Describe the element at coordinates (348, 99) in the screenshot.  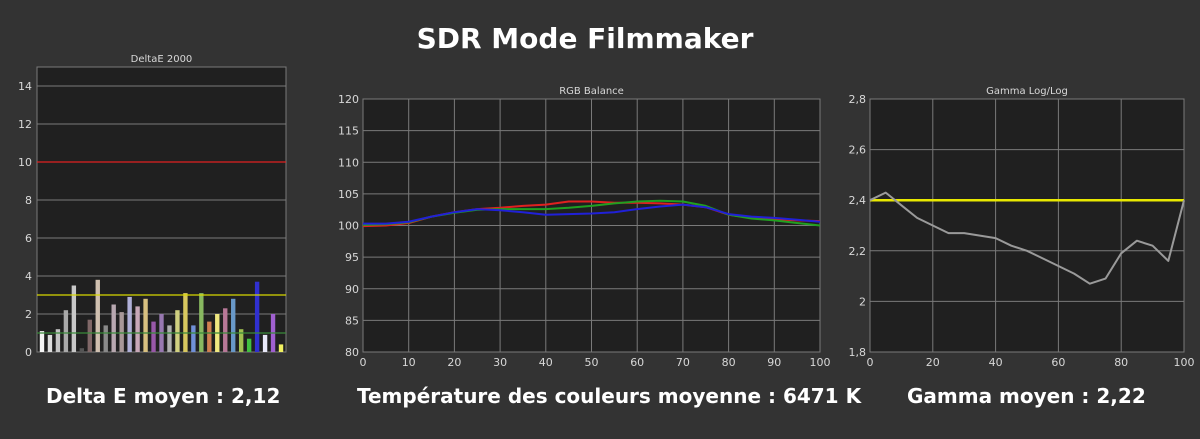
I see `y-tick-label: 120` at that location.